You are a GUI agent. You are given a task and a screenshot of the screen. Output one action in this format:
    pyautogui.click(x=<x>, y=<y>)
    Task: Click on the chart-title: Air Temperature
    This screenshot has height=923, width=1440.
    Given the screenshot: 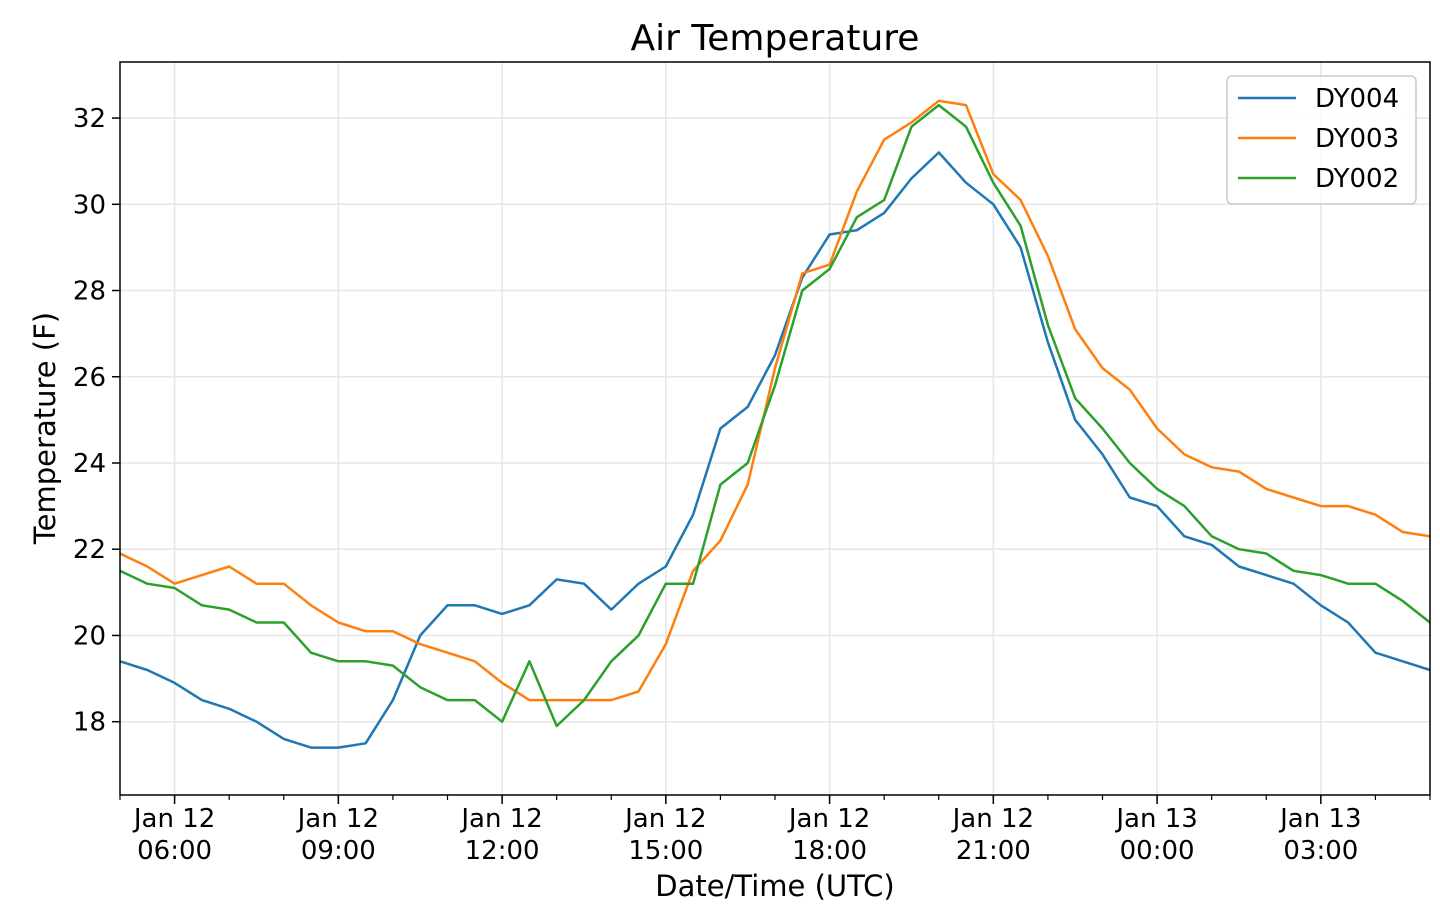 What is the action you would take?
    pyautogui.click(x=775, y=38)
    